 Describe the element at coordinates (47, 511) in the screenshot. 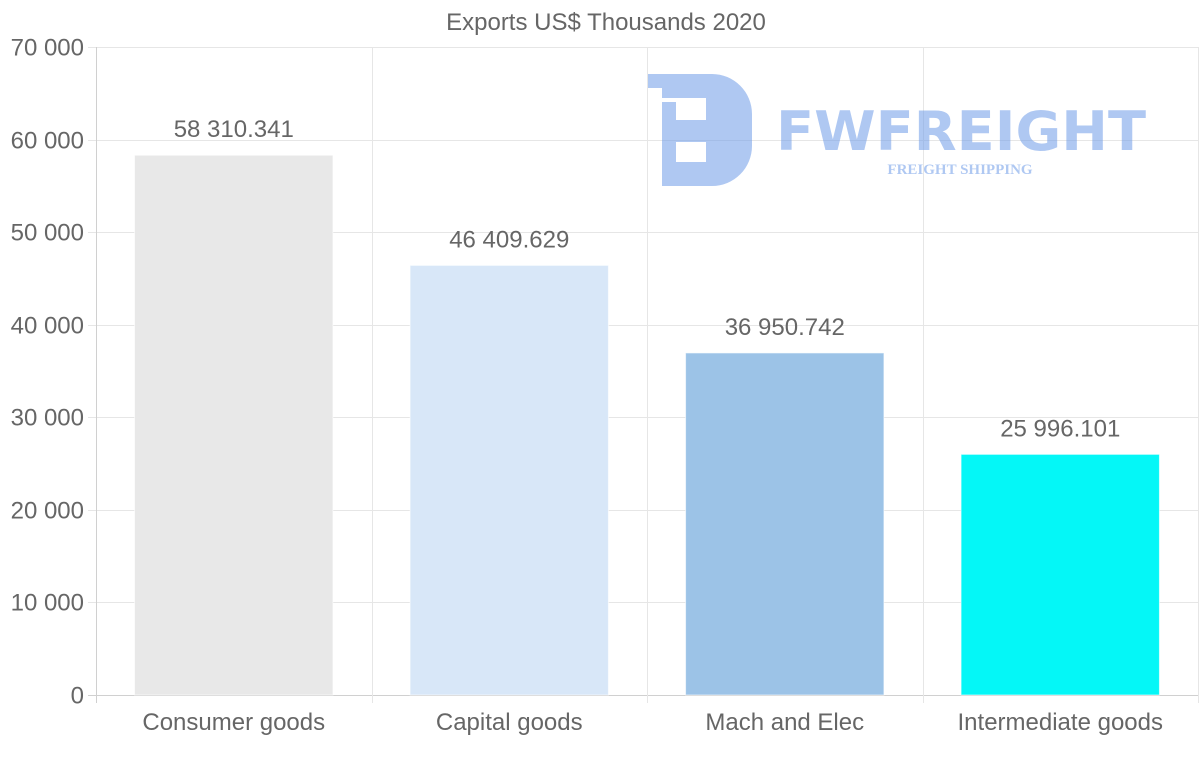

I see `y-tick-label: 20 000` at that location.